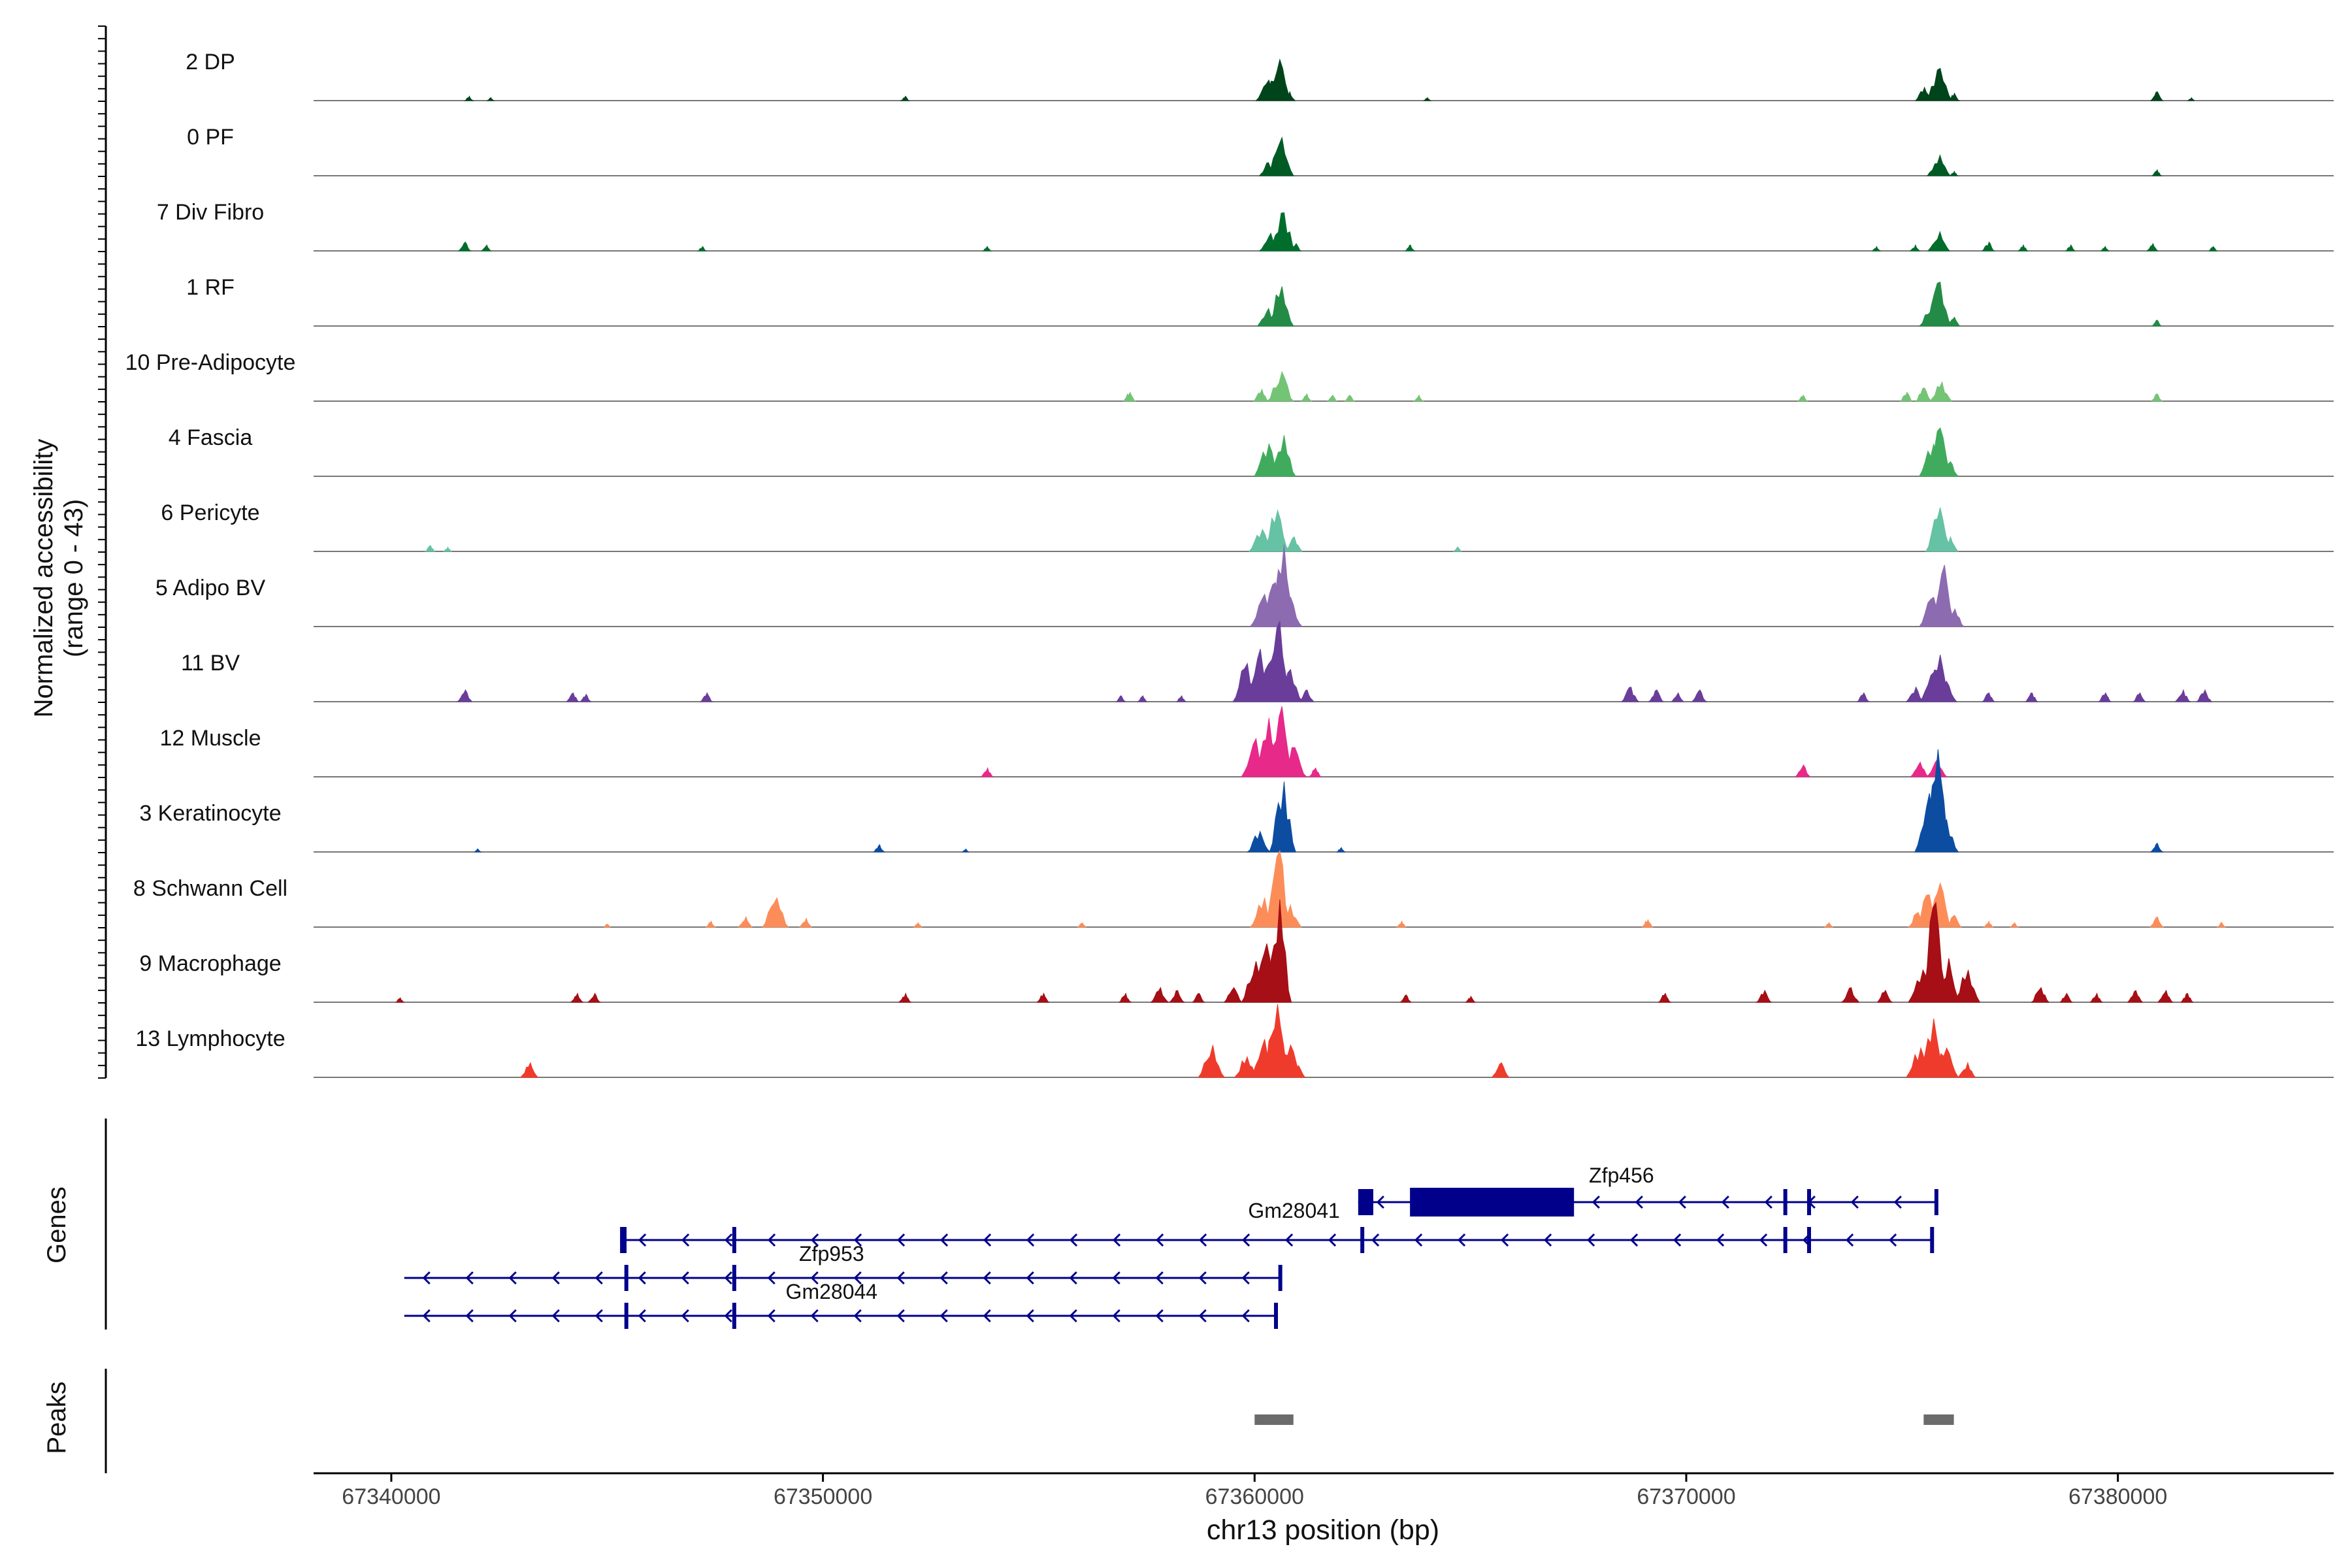  Describe the element at coordinates (210, 362) in the screenshot. I see `track-label: 10 Pre-Adipocyte` at that location.